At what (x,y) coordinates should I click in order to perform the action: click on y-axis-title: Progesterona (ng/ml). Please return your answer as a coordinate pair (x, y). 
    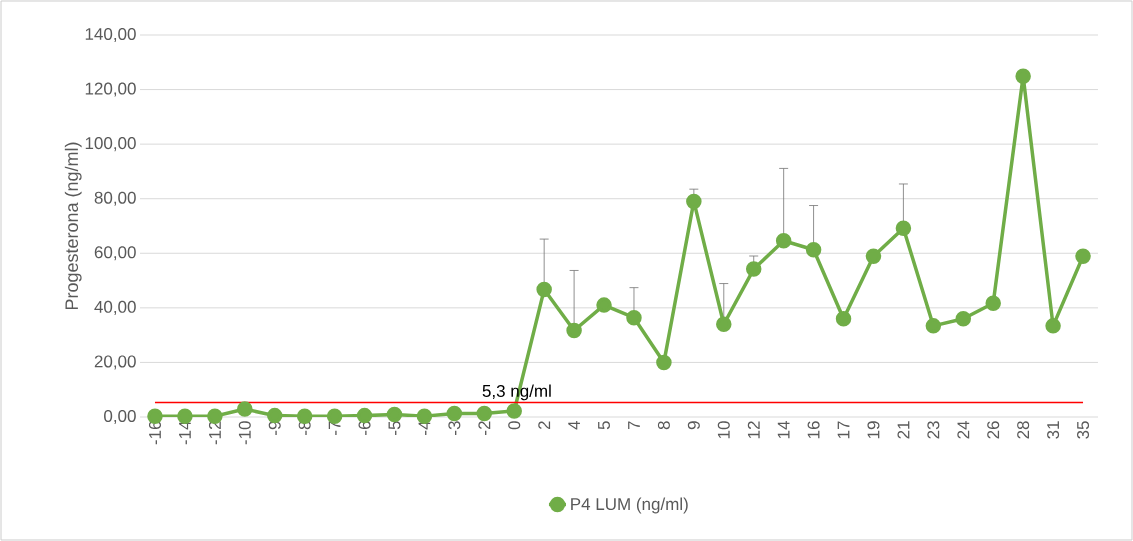
    Looking at the image, I should click on (73, 226).